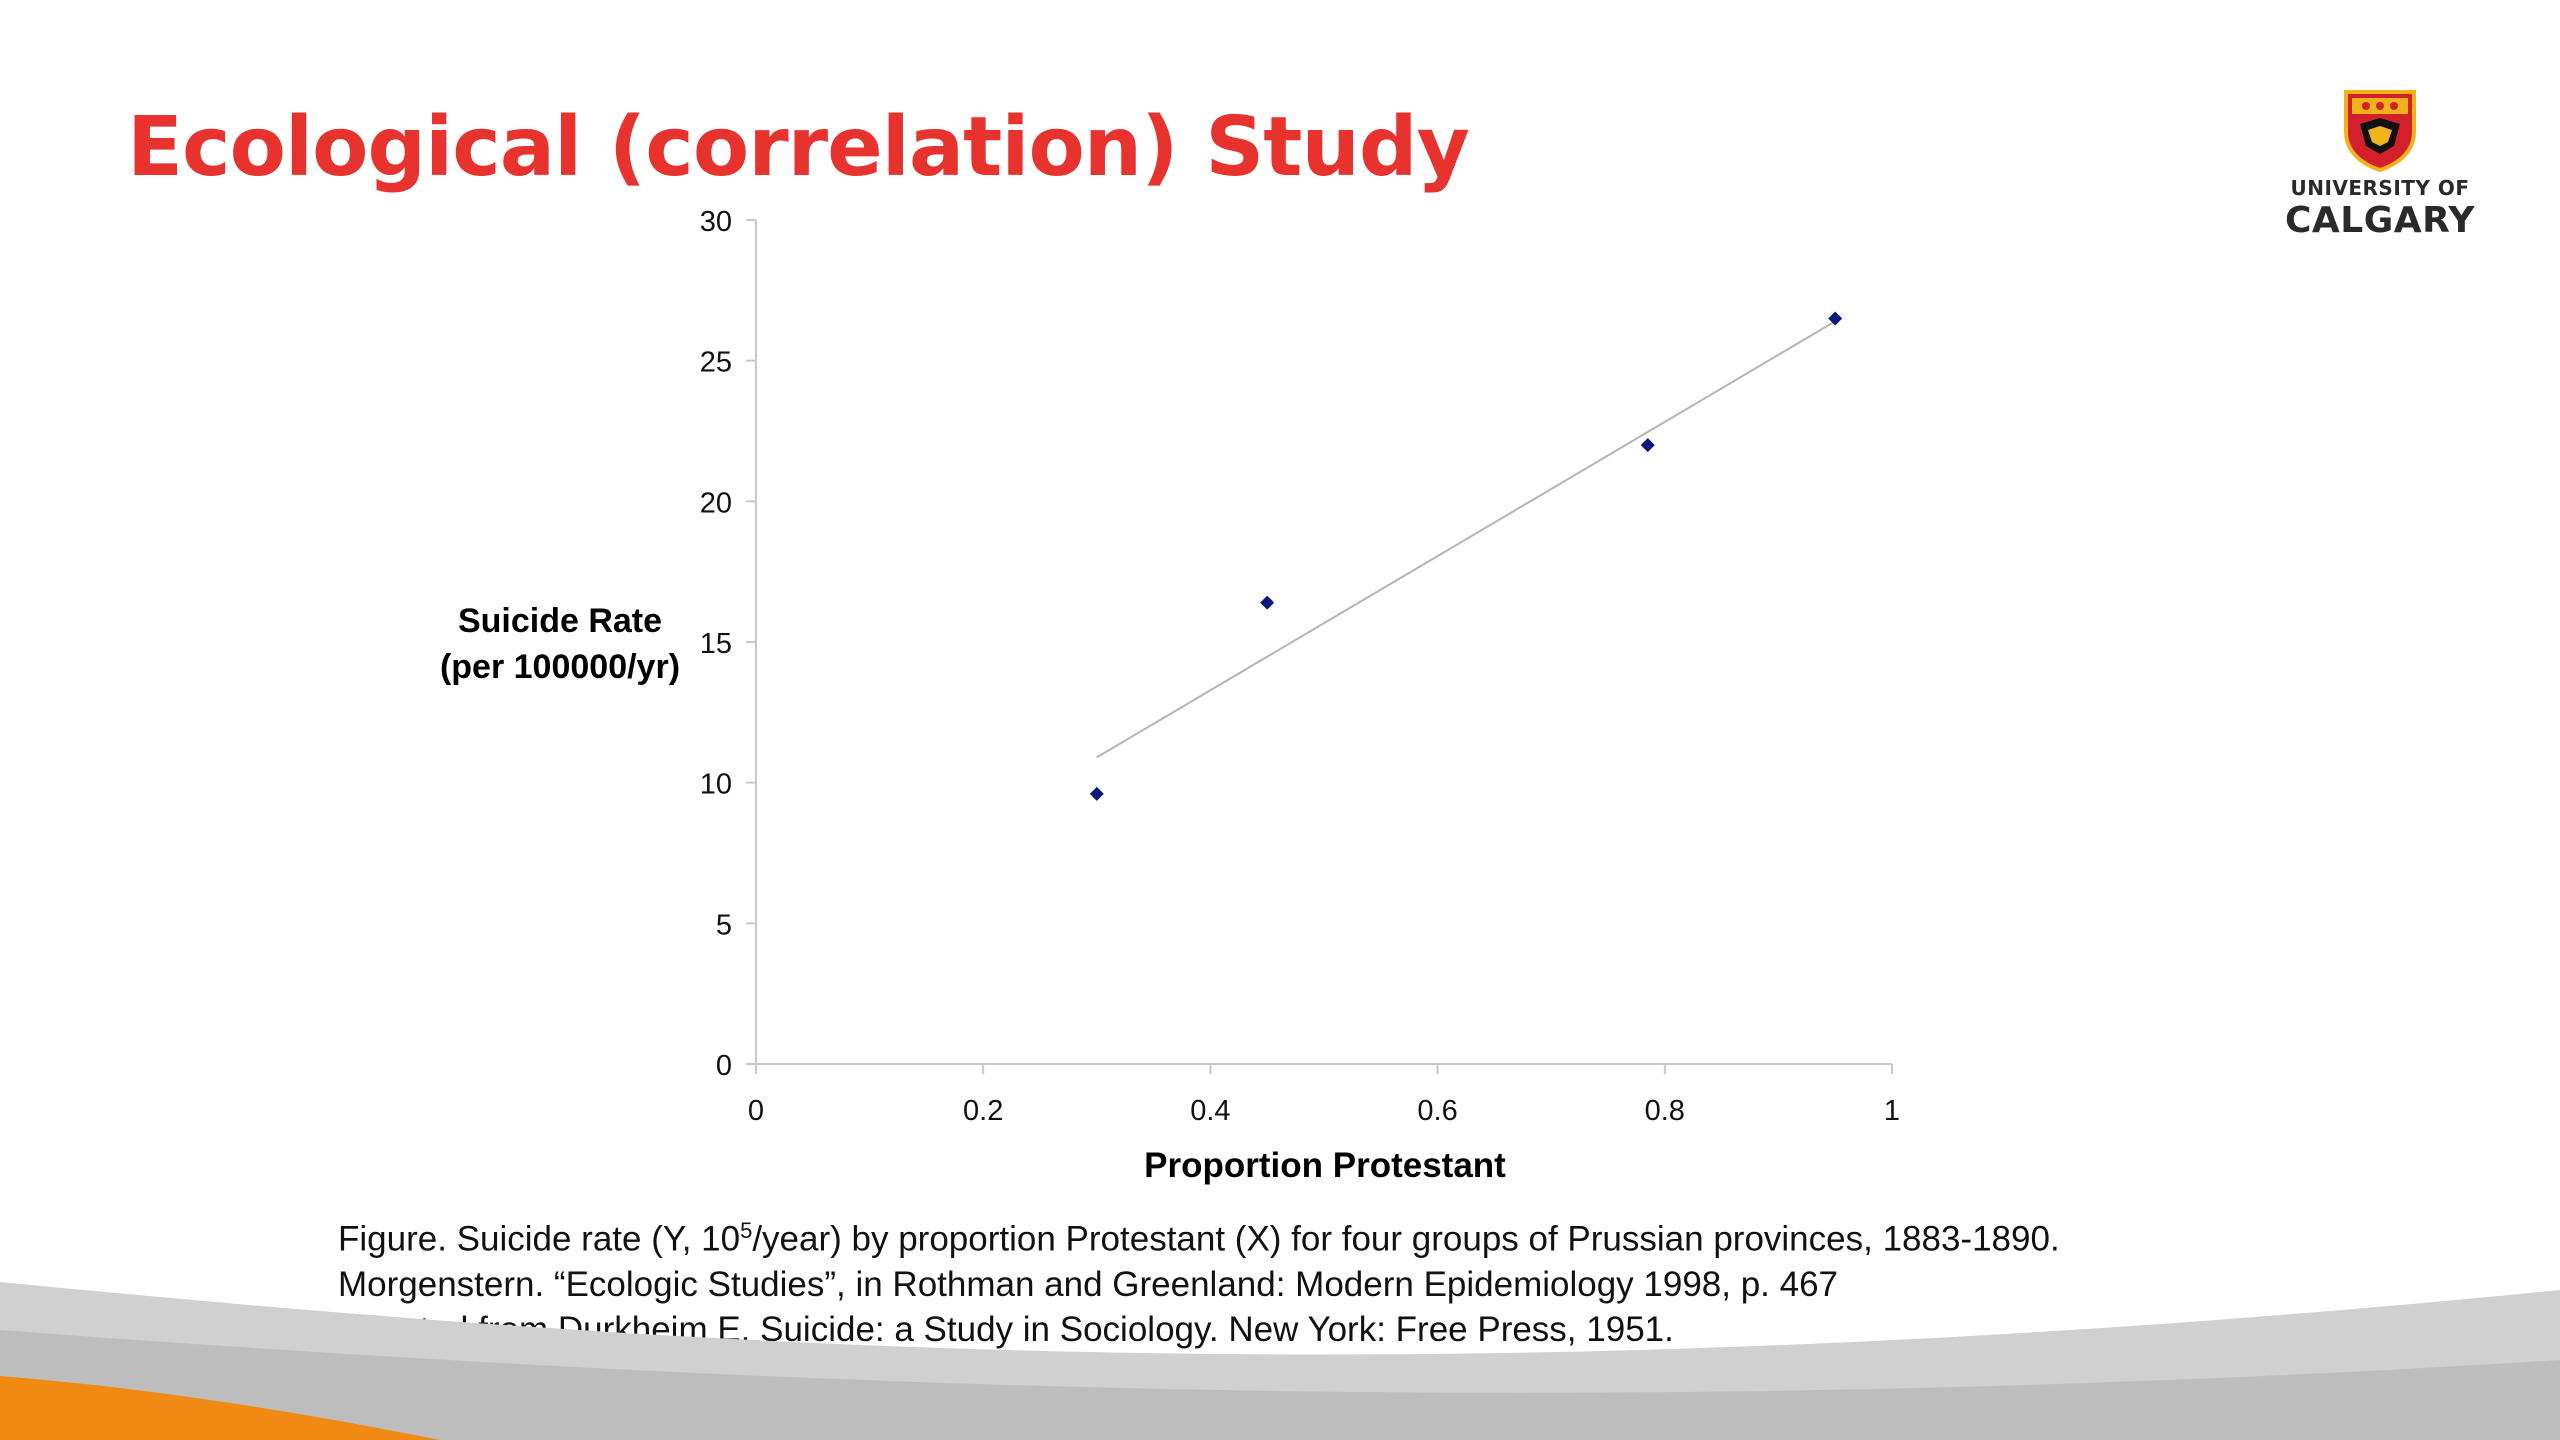  Describe the element at coordinates (716, 785) in the screenshot. I see `y-tick-label: 10` at that location.